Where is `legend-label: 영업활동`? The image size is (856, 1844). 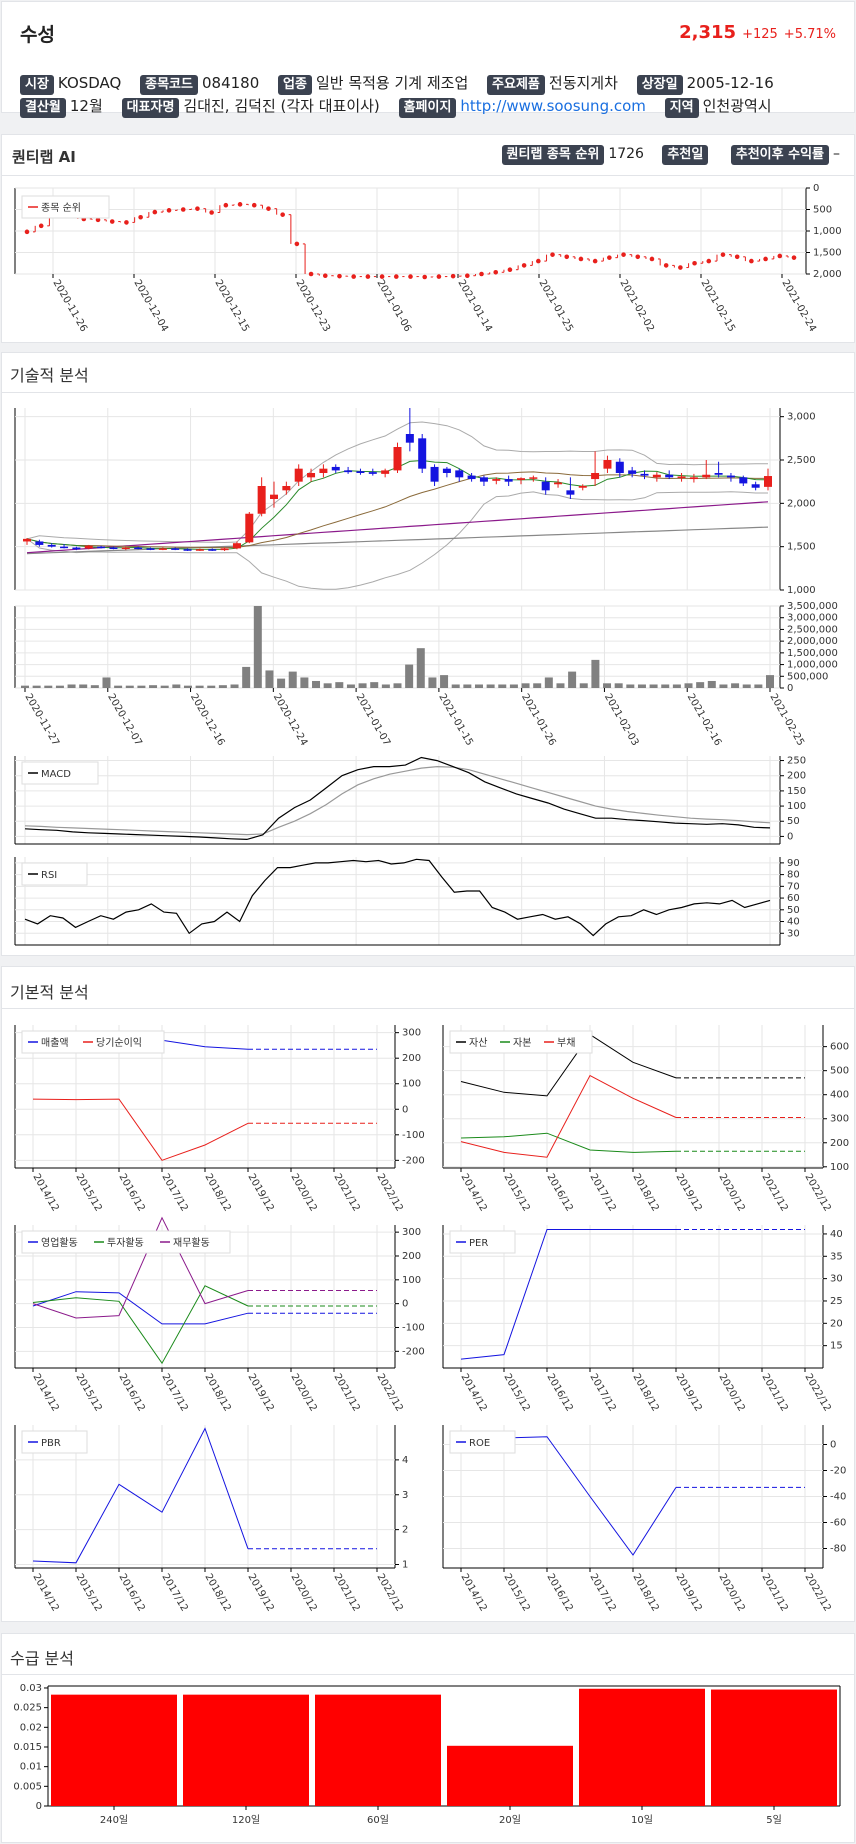 legend-label: 영업활동 is located at coordinates (59, 1242).